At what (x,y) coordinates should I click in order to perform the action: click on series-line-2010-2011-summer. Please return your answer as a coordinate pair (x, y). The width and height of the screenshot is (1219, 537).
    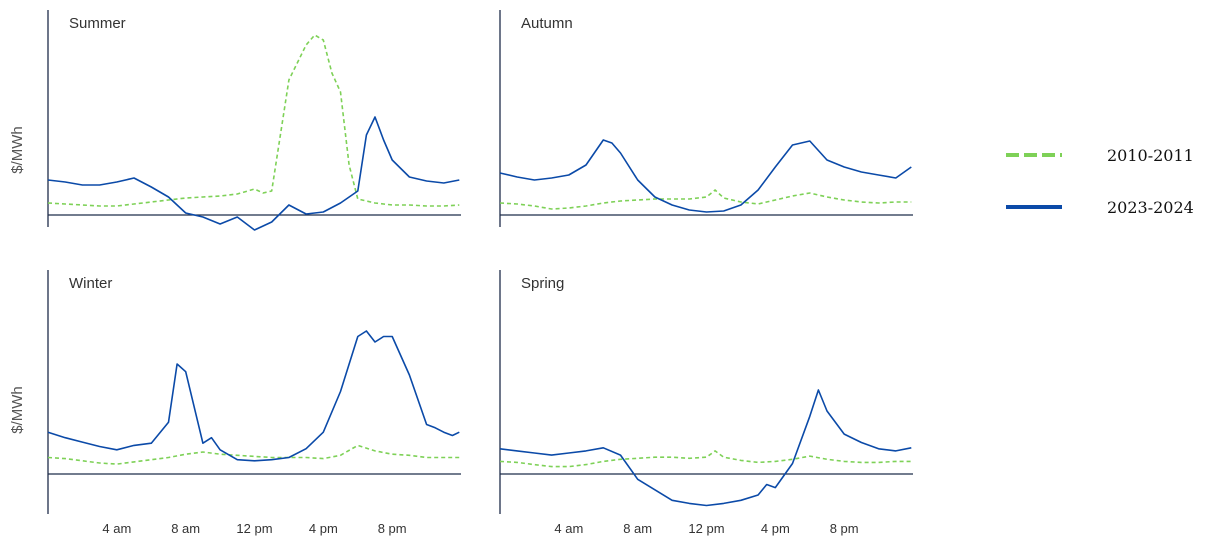
    Looking at the image, I should click on (253, 120).